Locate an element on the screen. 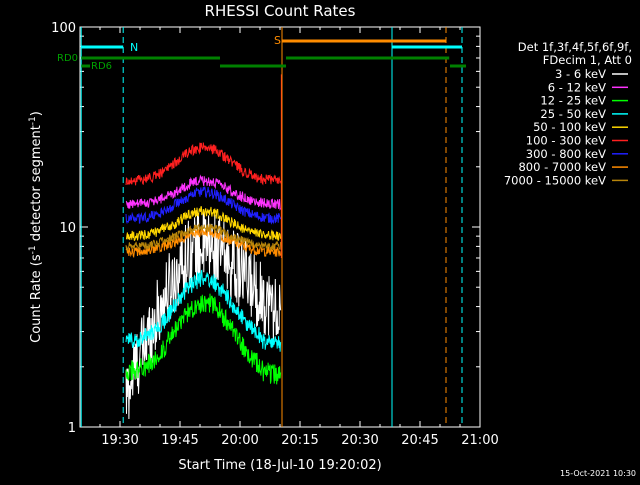  legend-label: 100 - 300 keV is located at coordinates (566, 141).